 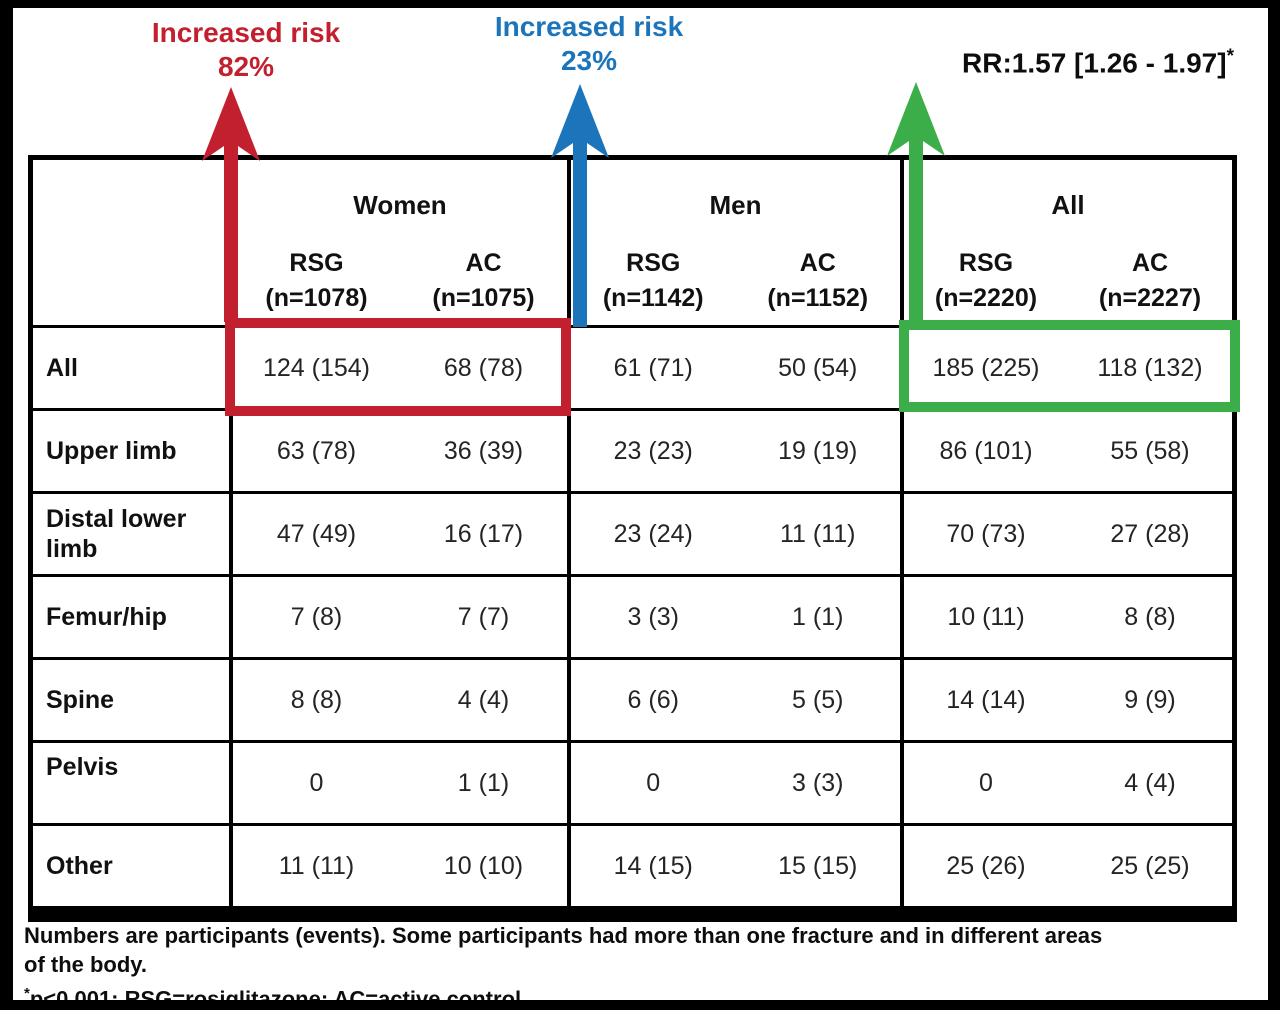 What do you see at coordinates (733, 532) in the screenshot?
I see `table-row-distal-men: 23 (24) 11 (11)` at bounding box center [733, 532].